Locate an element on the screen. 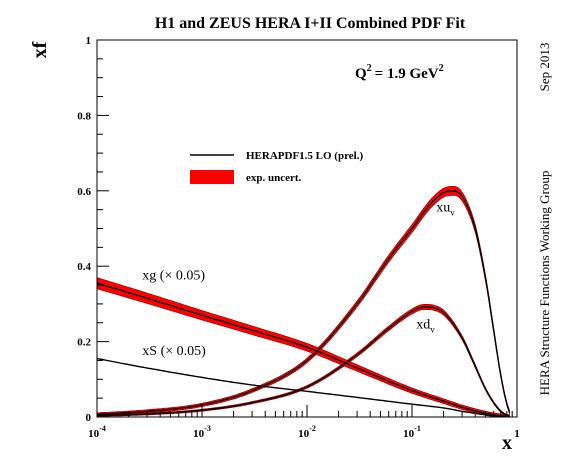  x-tick-label: 10⁻⁴ is located at coordinates (97, 432).